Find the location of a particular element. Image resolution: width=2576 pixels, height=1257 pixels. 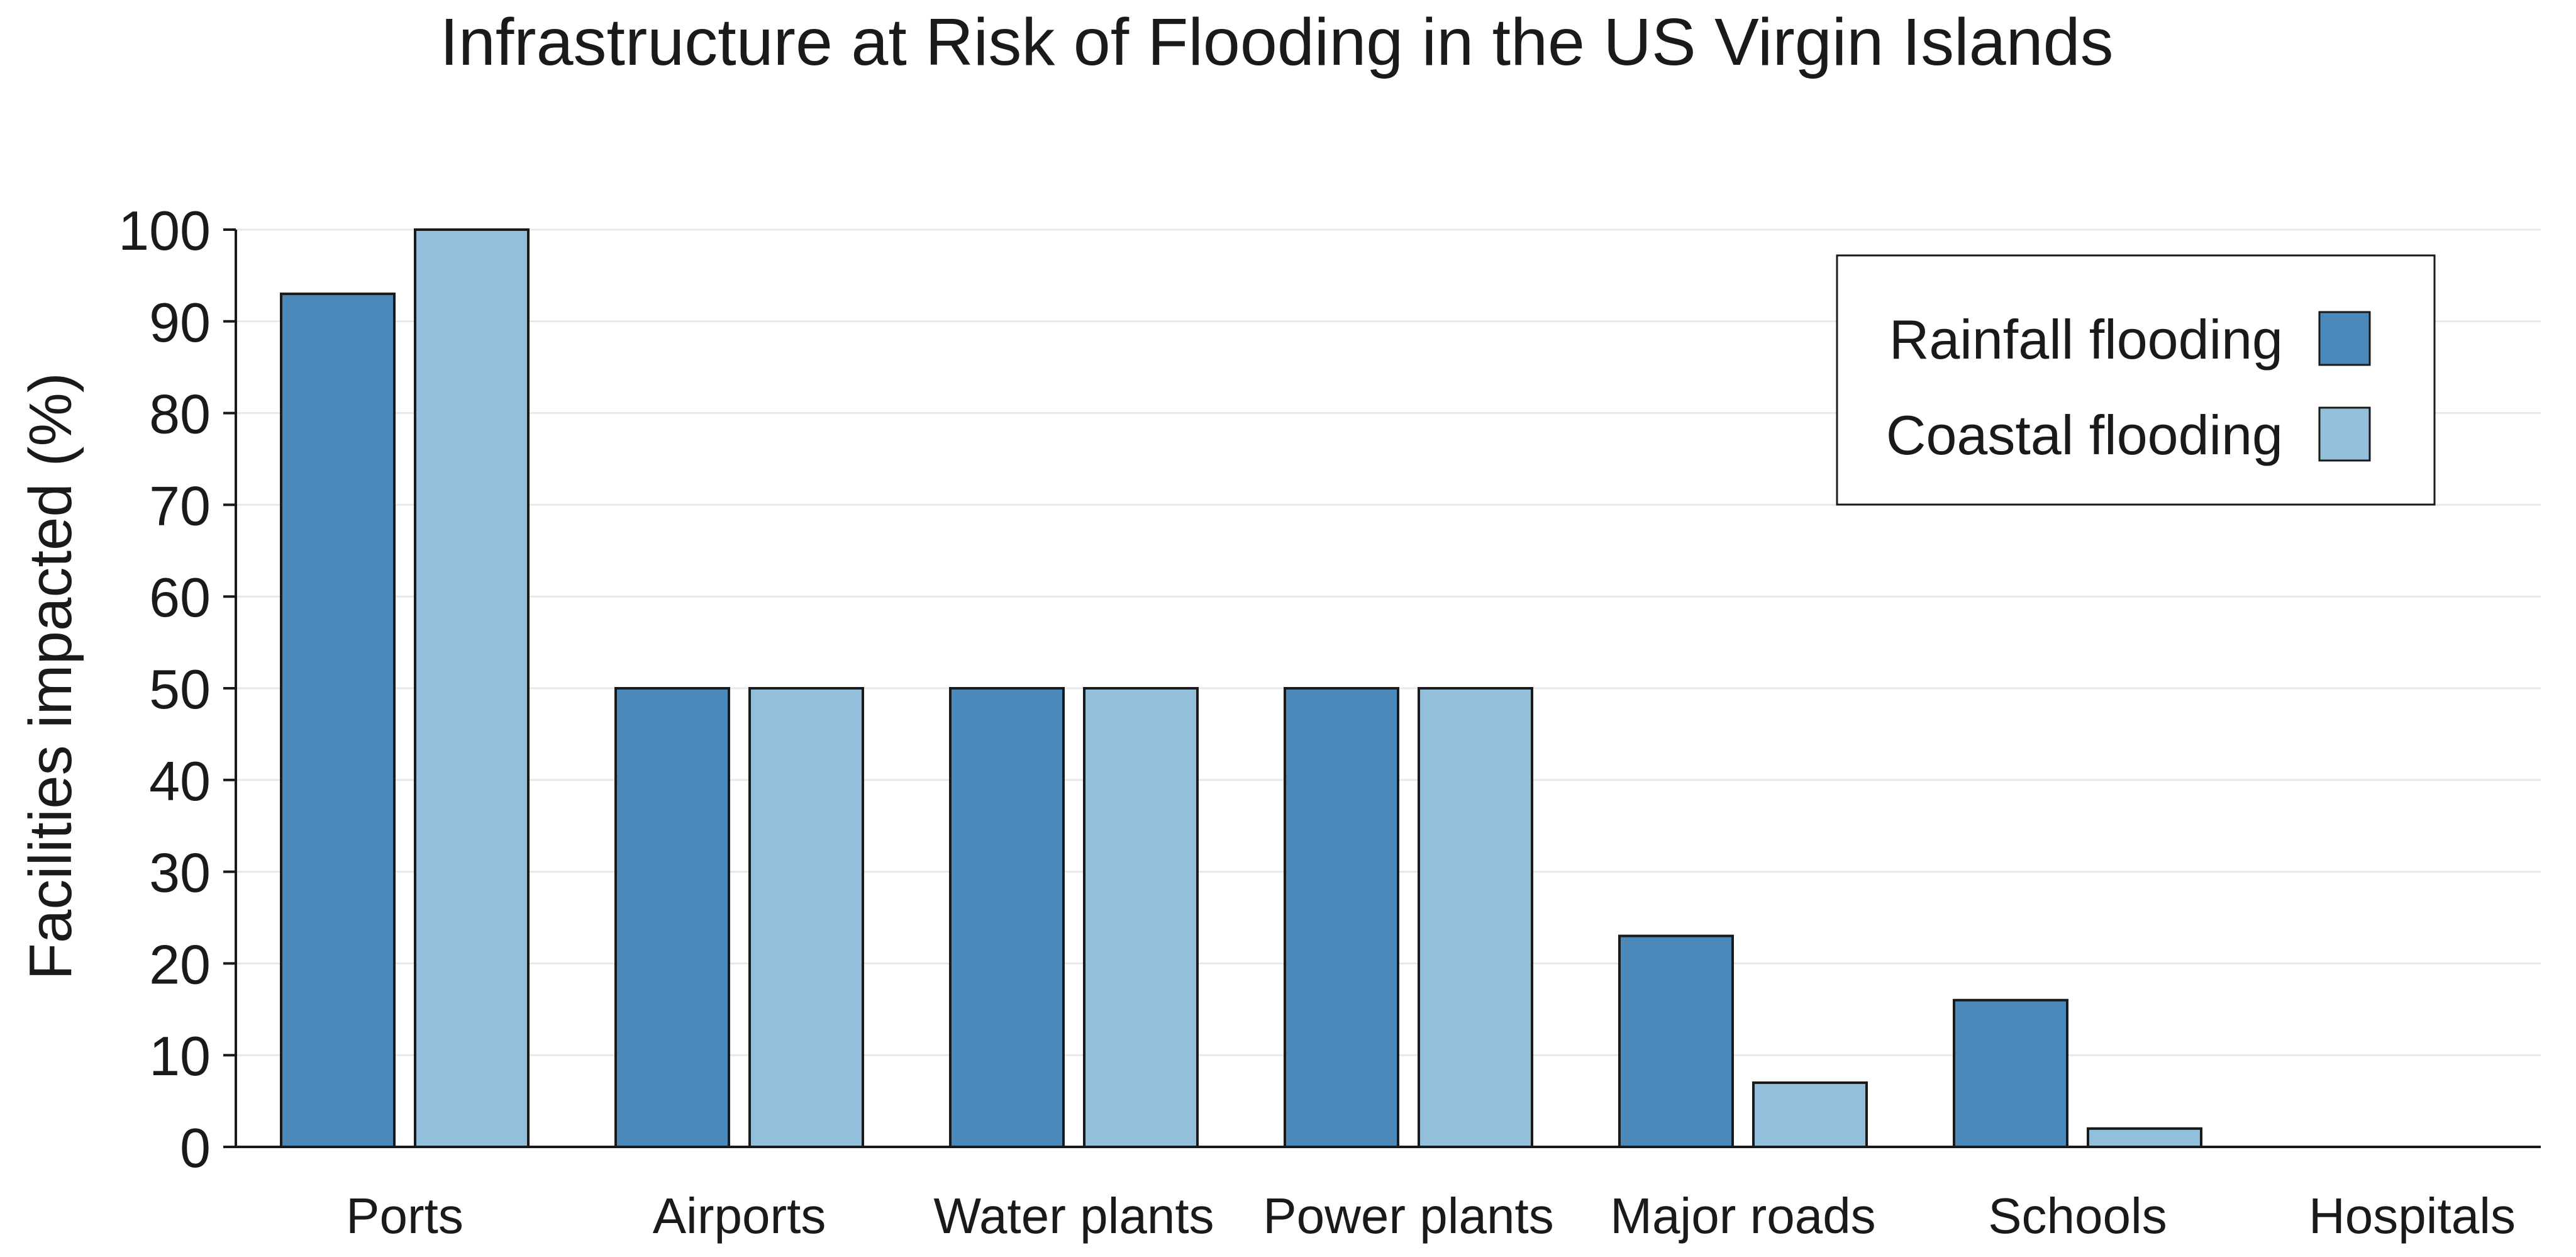

y-tick-label: 40 is located at coordinates (180, 781).